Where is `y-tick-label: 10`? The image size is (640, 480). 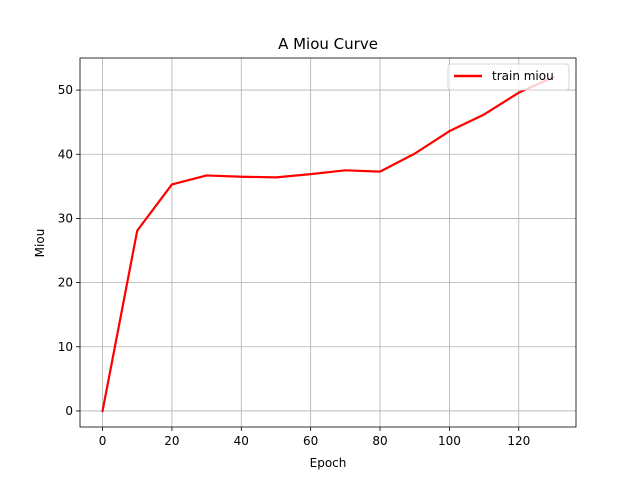
y-tick-label: 10 is located at coordinates (65, 347).